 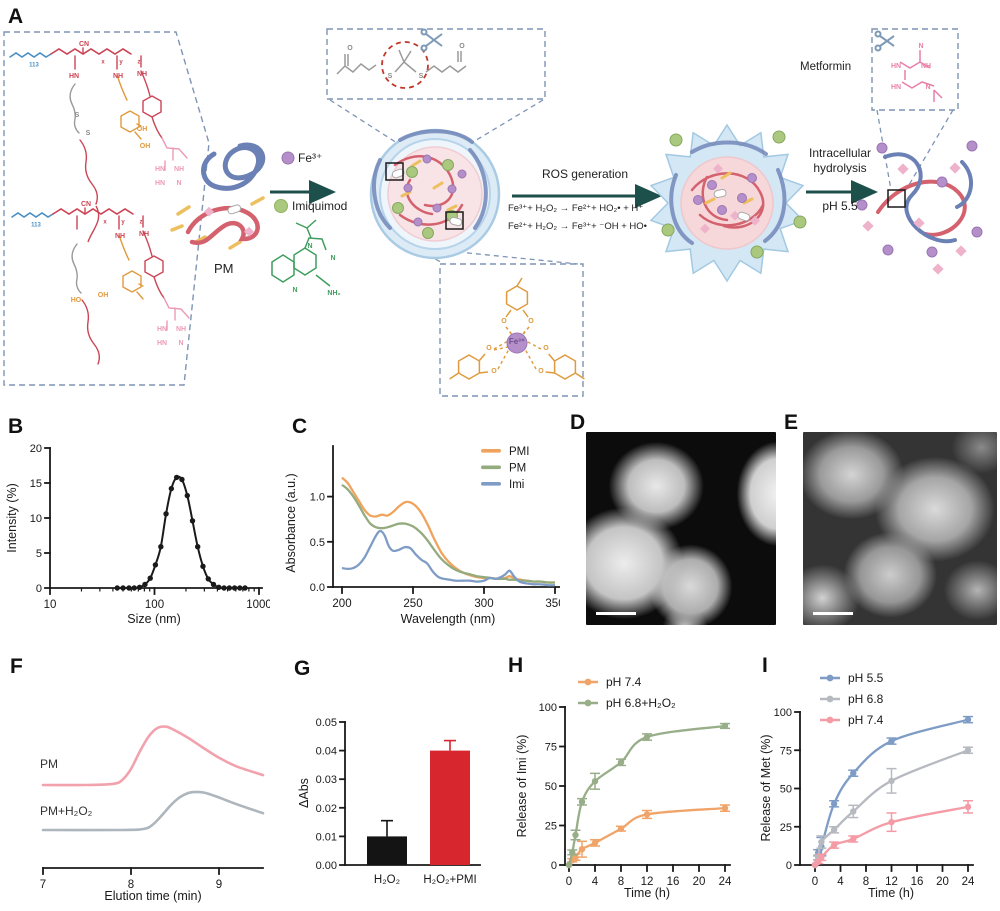 What do you see at coordinates (449, 880) in the screenshot?
I see `svg-text: H₂O₂+PMI` at bounding box center [449, 880].